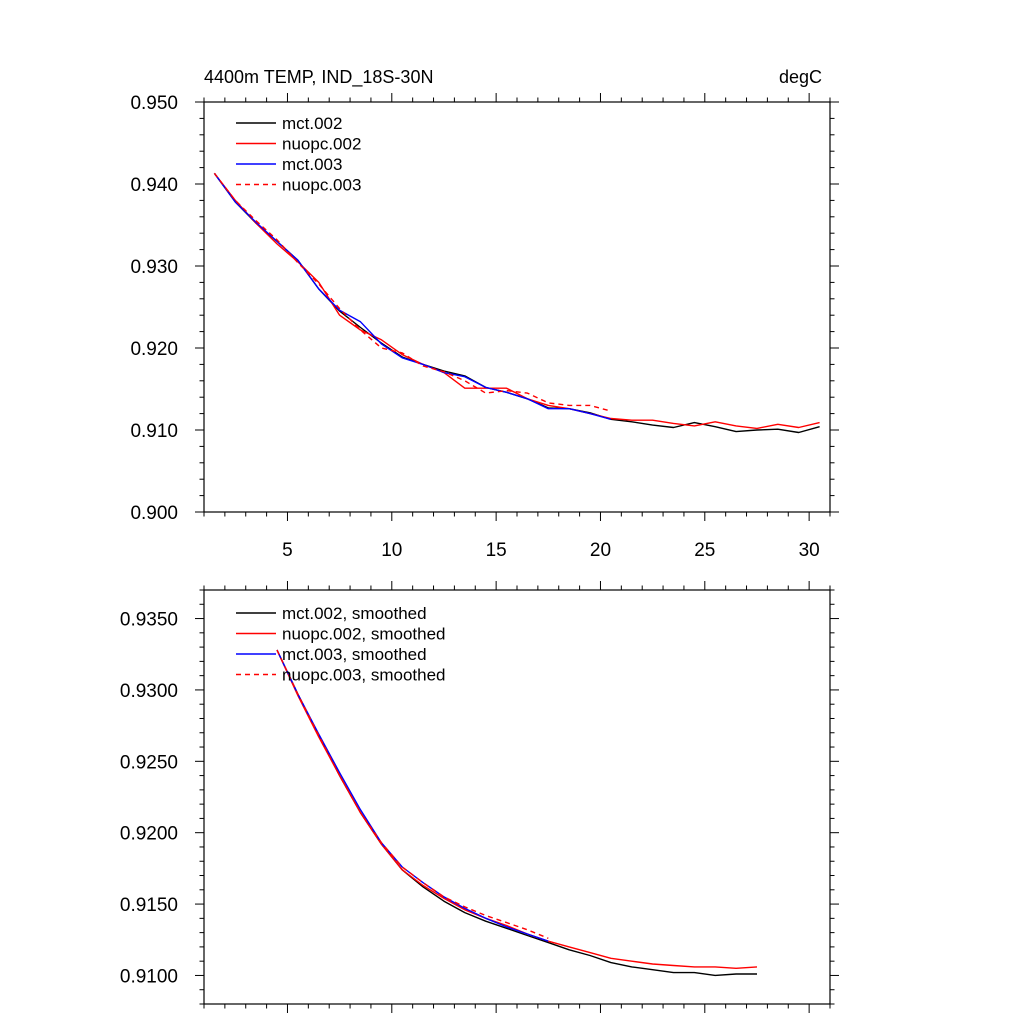 The image size is (1024, 1024). Describe the element at coordinates (312, 123) in the screenshot. I see `legend-label: mct.002` at that location.